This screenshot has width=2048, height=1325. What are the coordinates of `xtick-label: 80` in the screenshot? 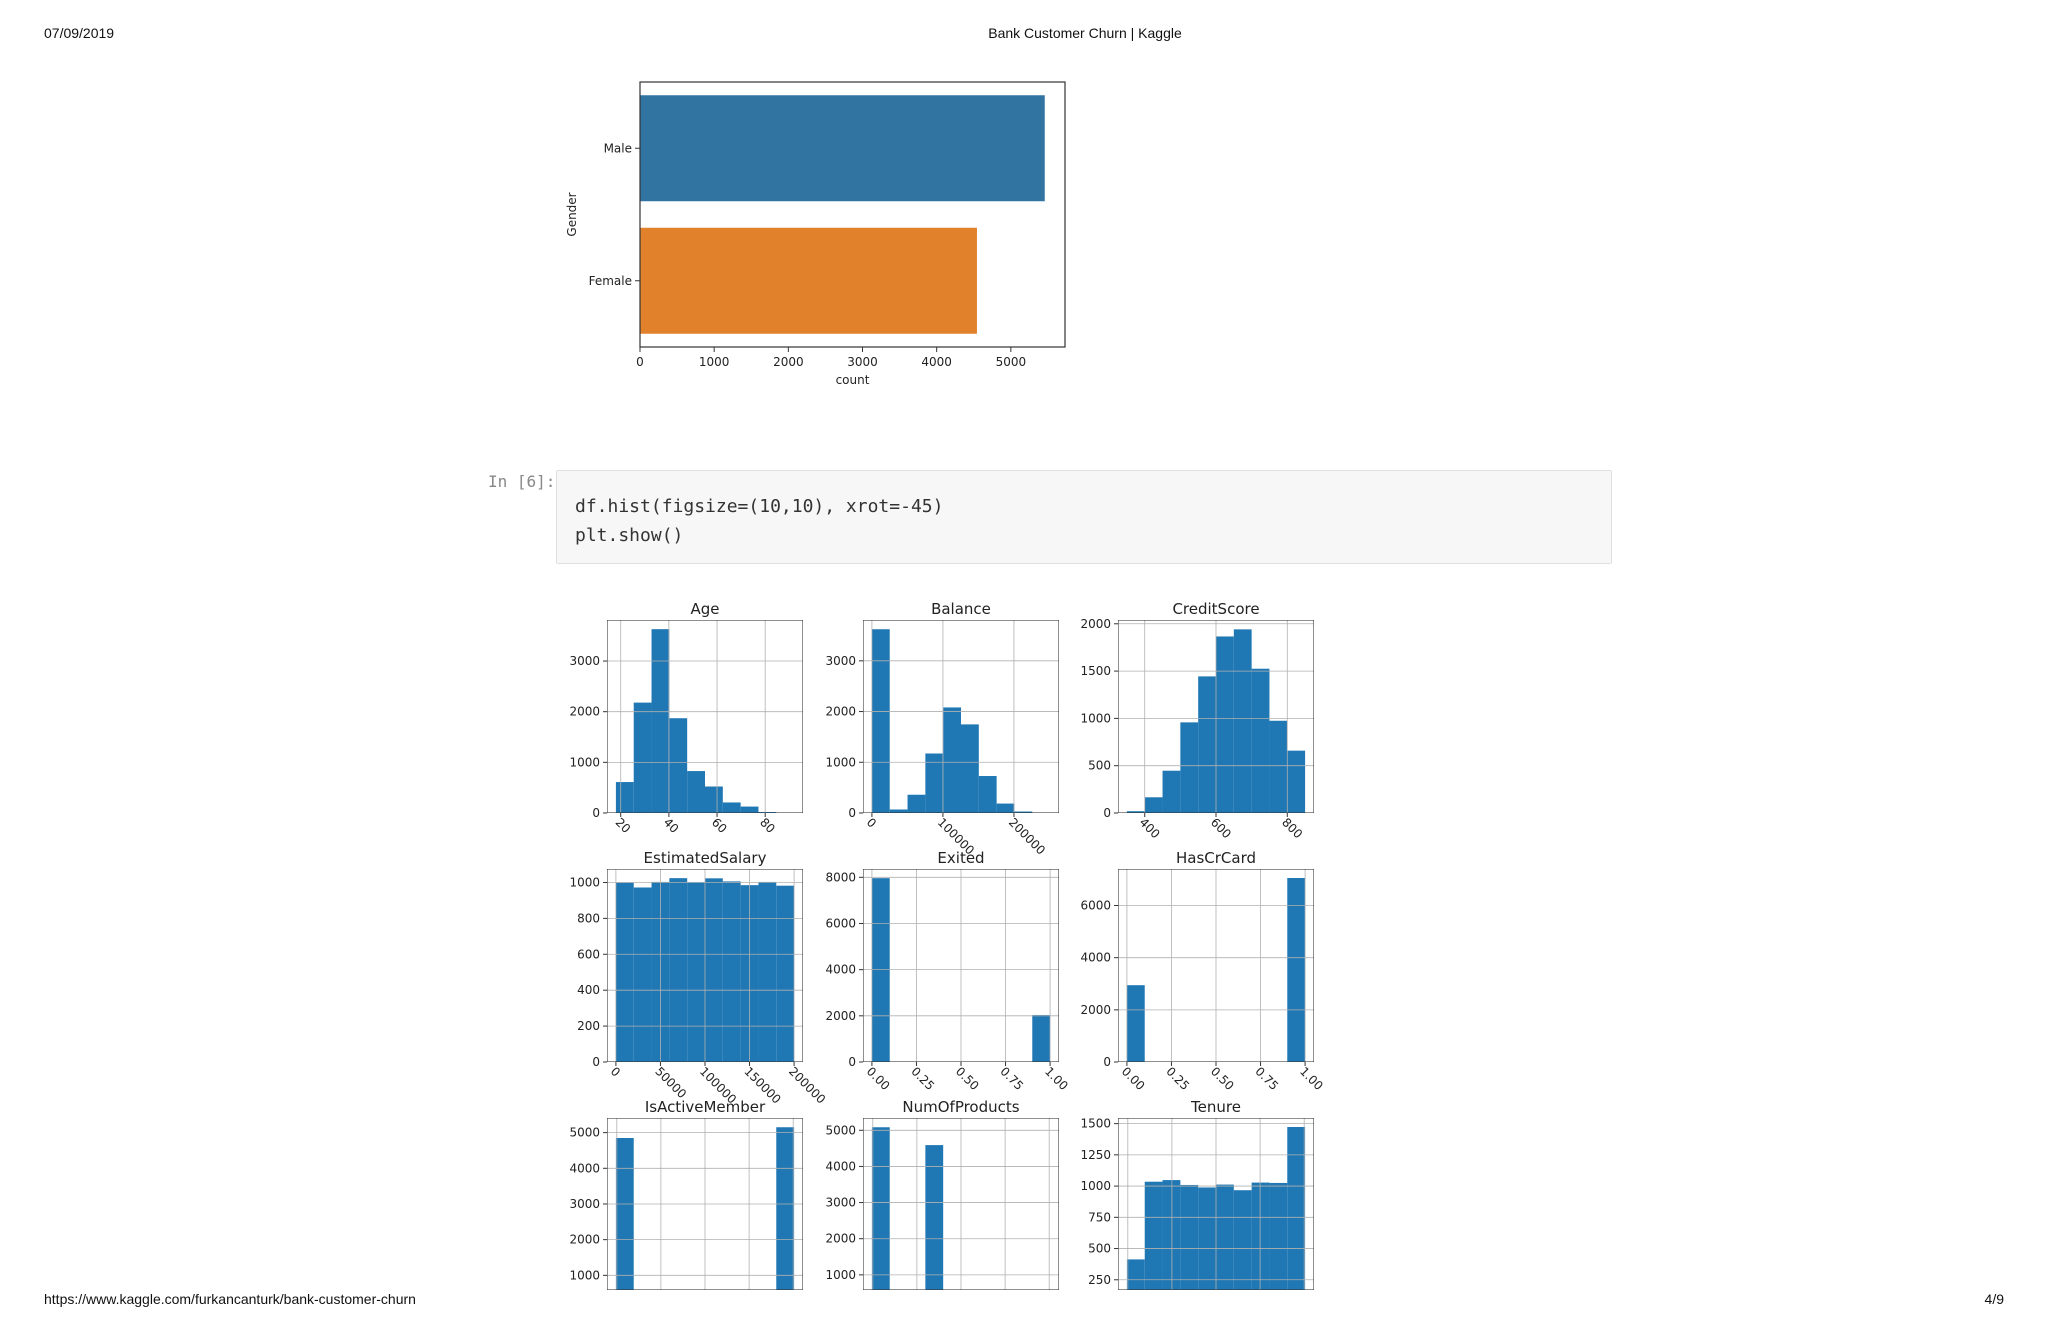 It's located at (767, 825).